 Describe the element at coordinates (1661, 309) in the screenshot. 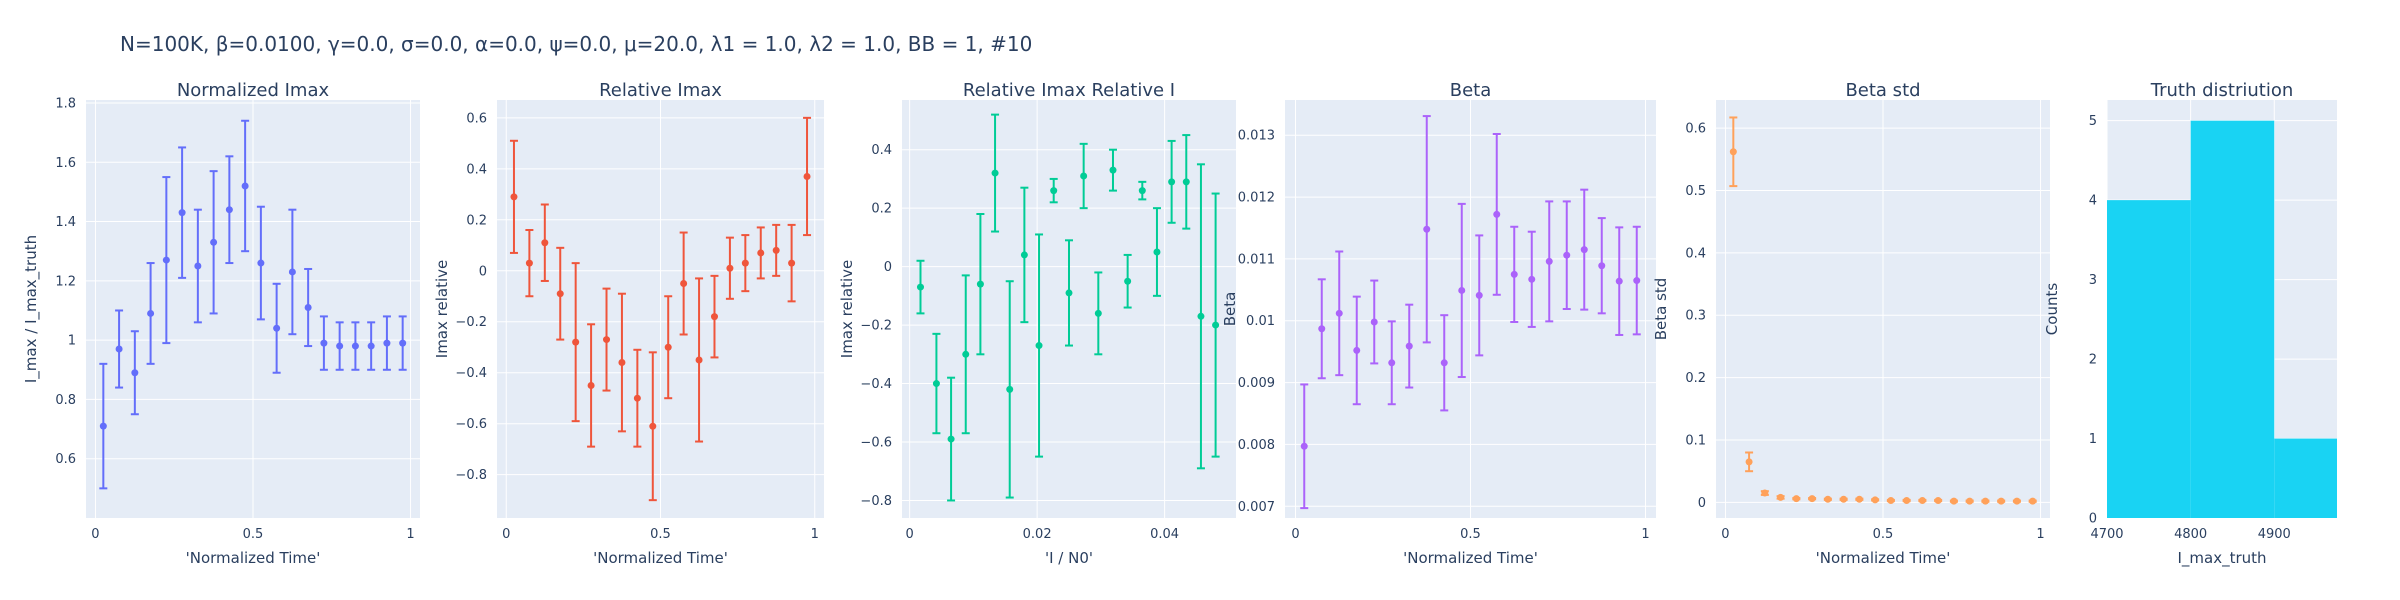

I see `y-axis-label: Beta std` at that location.